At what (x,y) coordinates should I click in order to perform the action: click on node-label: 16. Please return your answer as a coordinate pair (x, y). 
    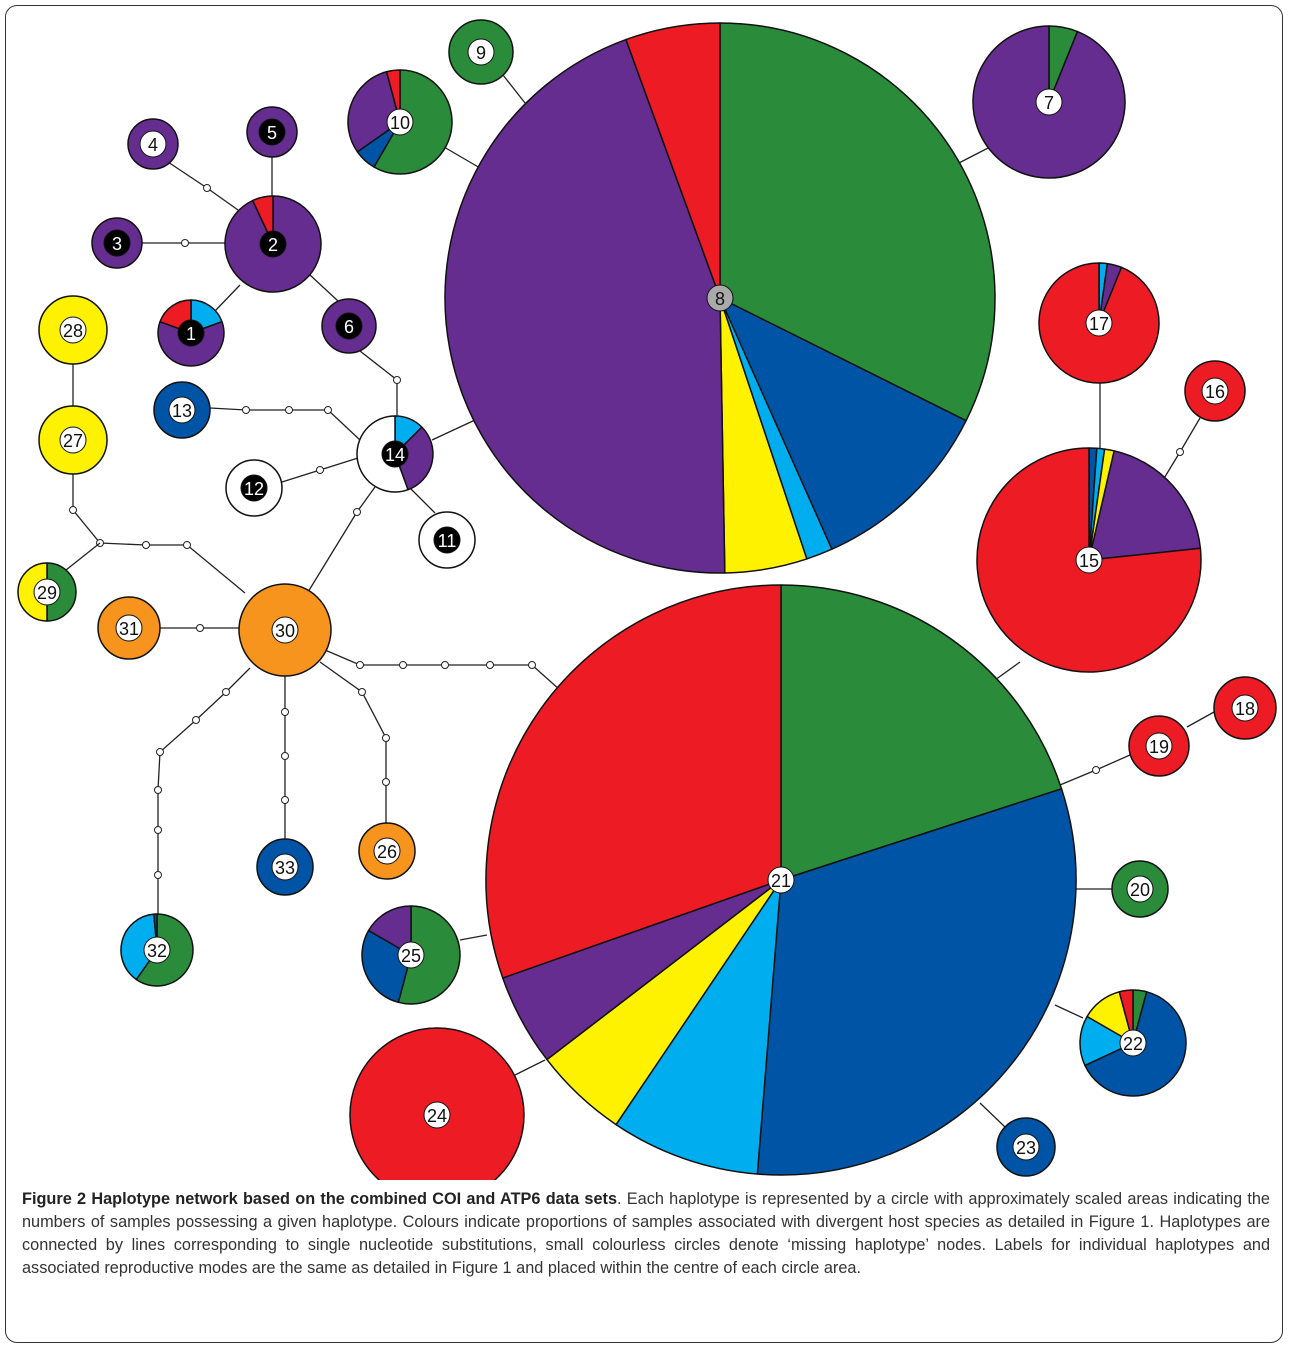
    Looking at the image, I should click on (1215, 392).